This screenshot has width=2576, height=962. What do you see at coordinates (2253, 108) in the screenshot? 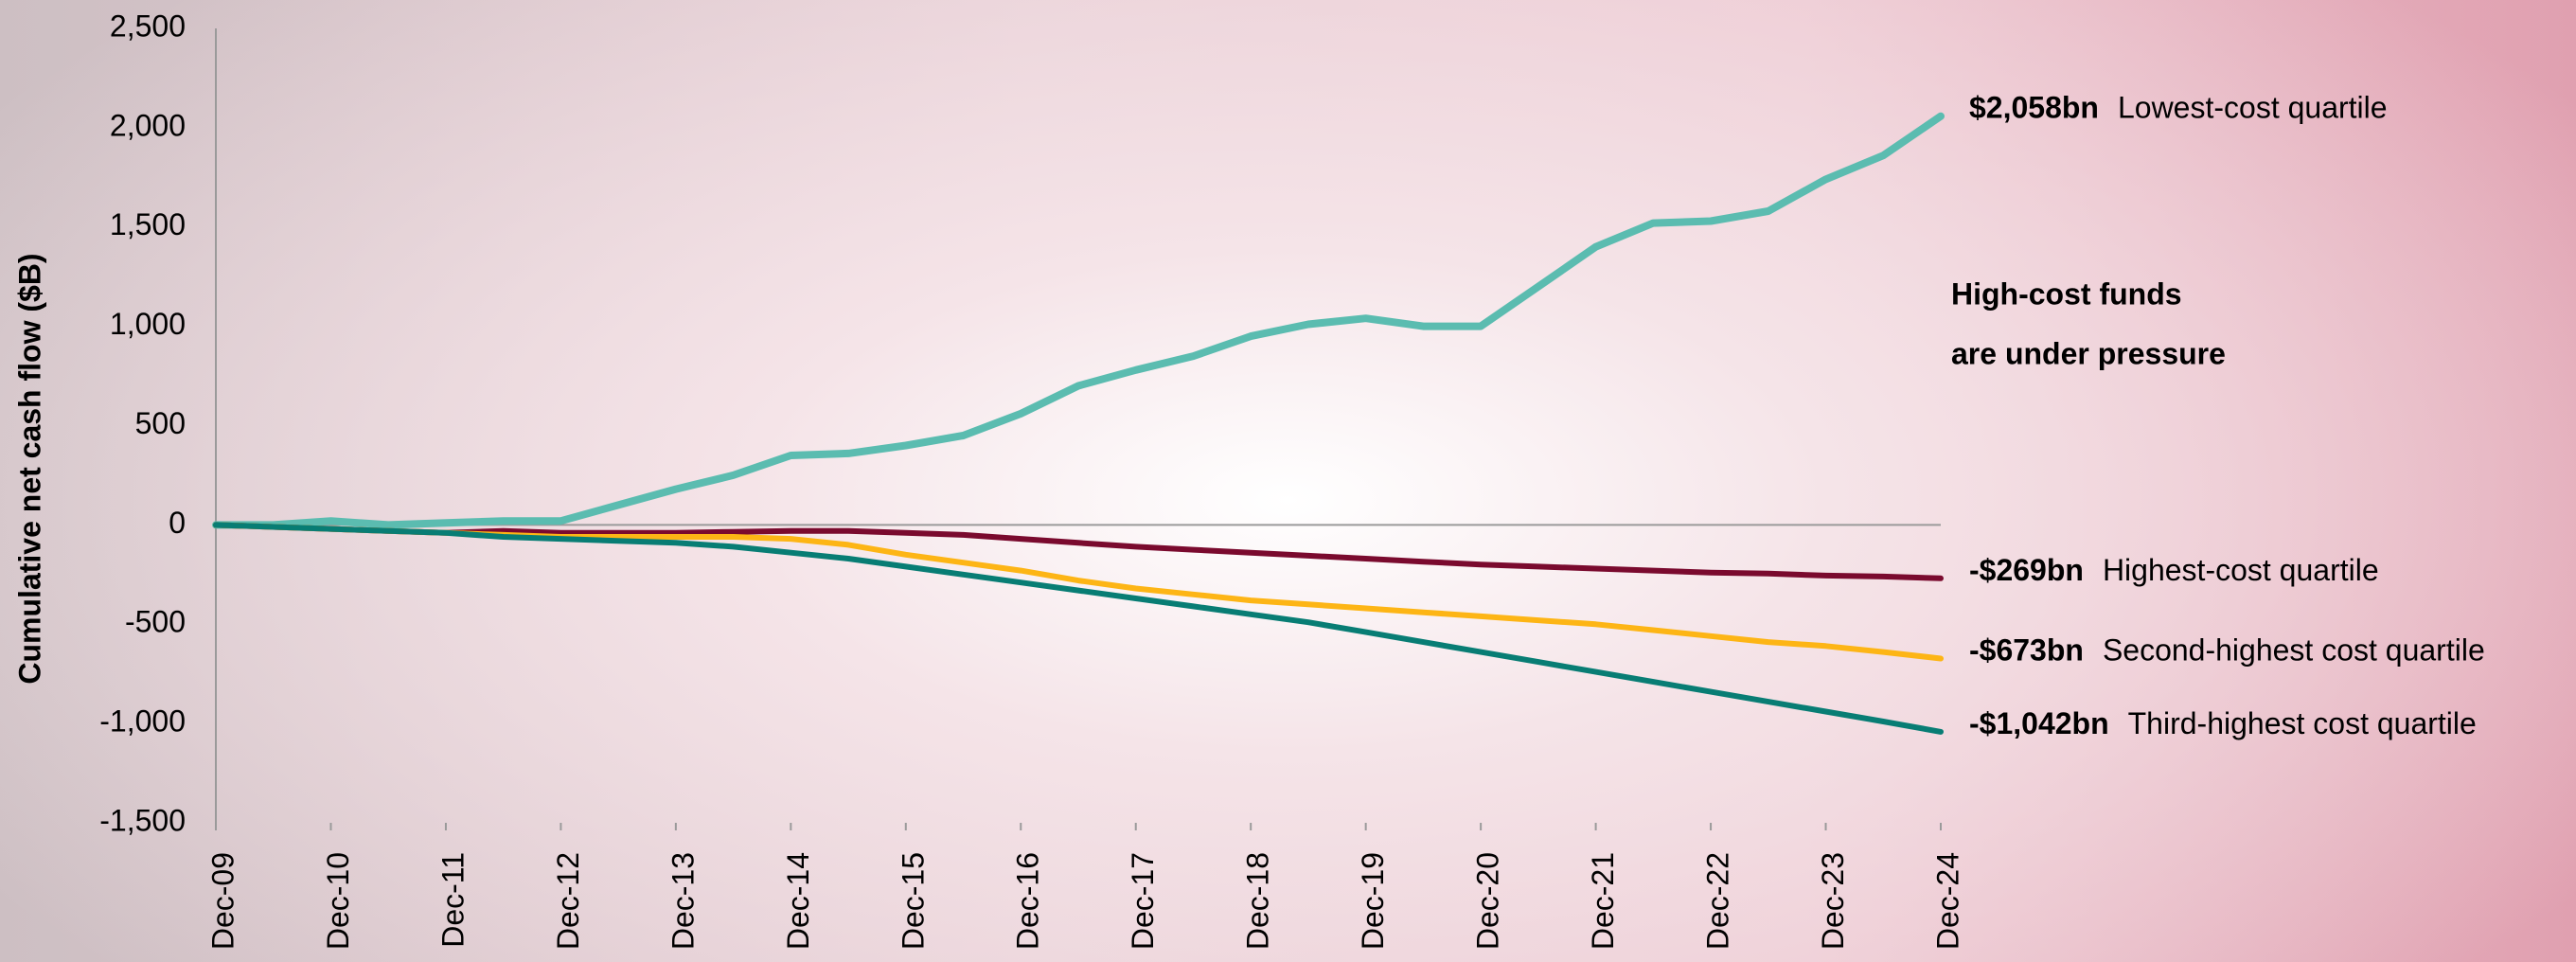
I see `legend-entry: Lowest-cost quartile` at bounding box center [2253, 108].